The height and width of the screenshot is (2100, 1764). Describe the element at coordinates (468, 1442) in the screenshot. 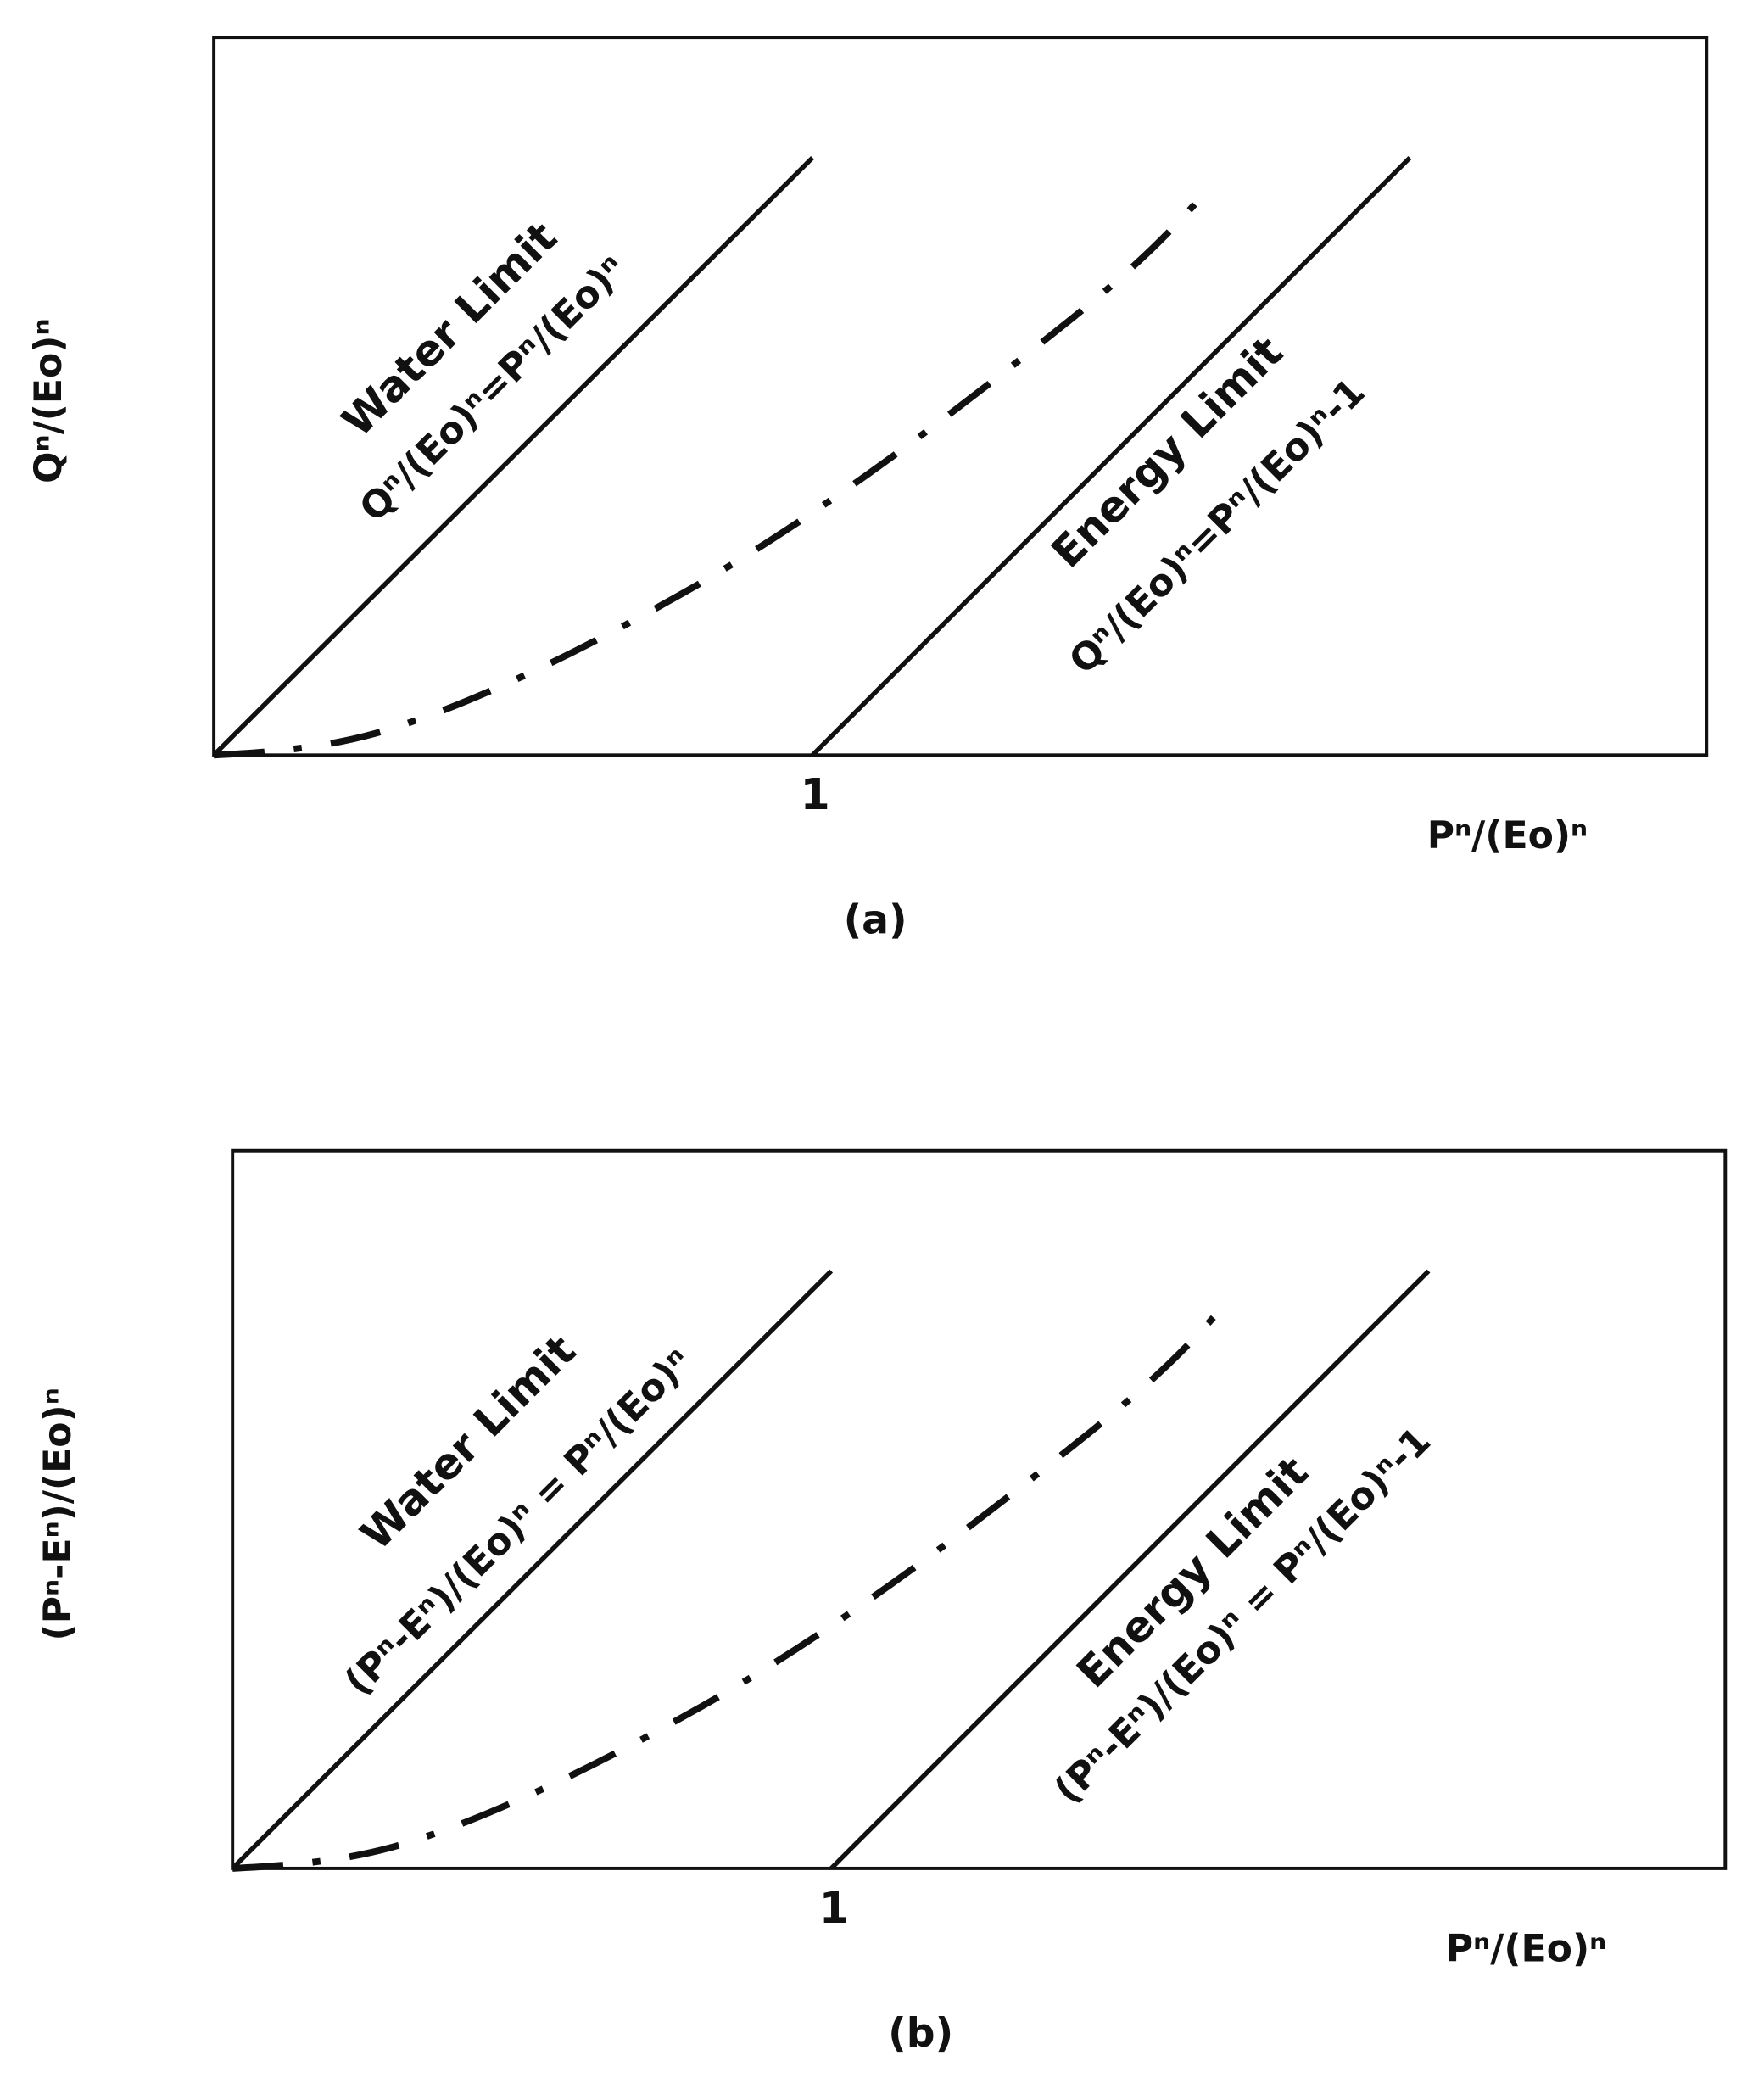

I see `water-limit-title: Water Limit` at that location.